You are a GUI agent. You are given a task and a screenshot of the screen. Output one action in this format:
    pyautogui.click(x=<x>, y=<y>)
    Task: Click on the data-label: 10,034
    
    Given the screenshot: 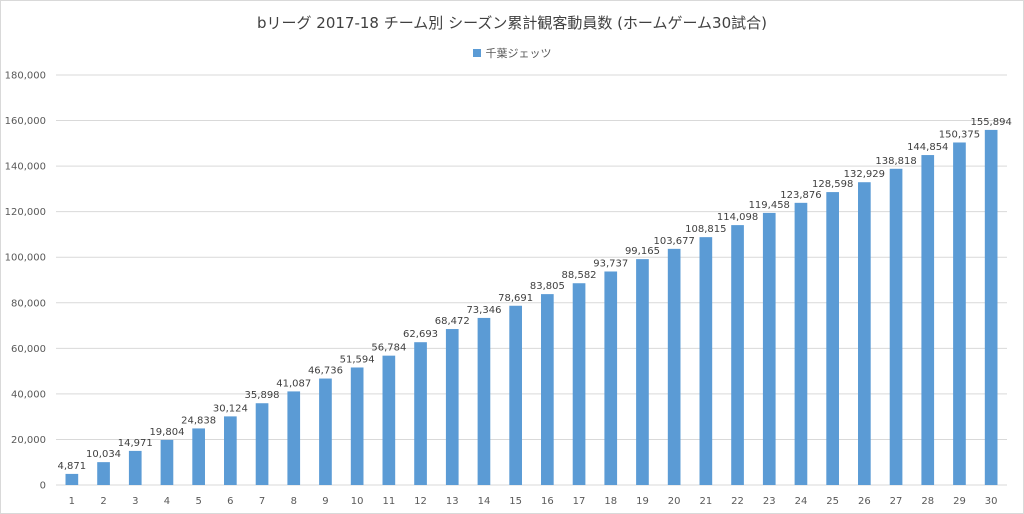 What is the action you would take?
    pyautogui.click(x=103, y=454)
    